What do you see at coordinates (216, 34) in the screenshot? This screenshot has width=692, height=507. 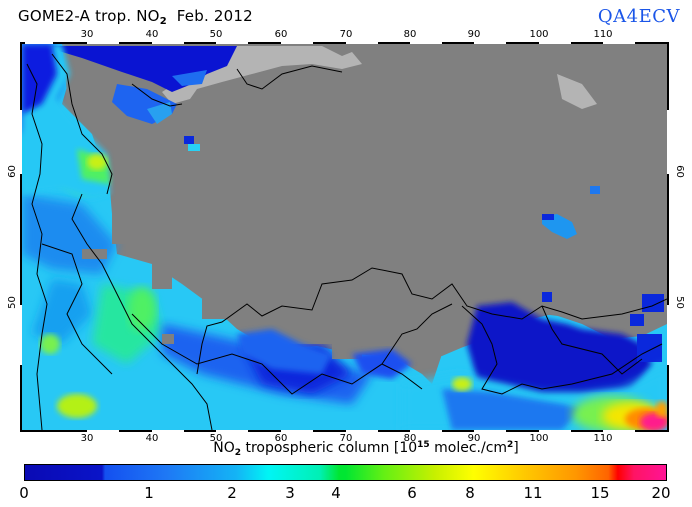 I see `lon-tick-top: 50` at bounding box center [216, 34].